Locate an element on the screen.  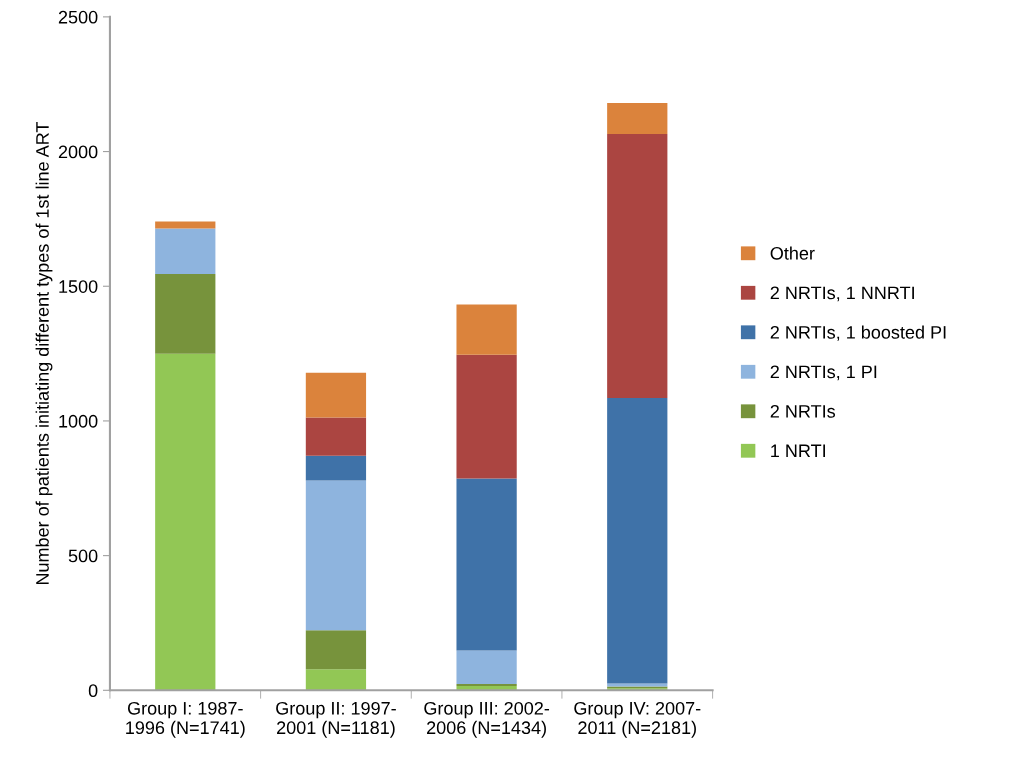
x-tick-label: Group II: 1997- 2001 (N=1181) is located at coordinates (336, 719).